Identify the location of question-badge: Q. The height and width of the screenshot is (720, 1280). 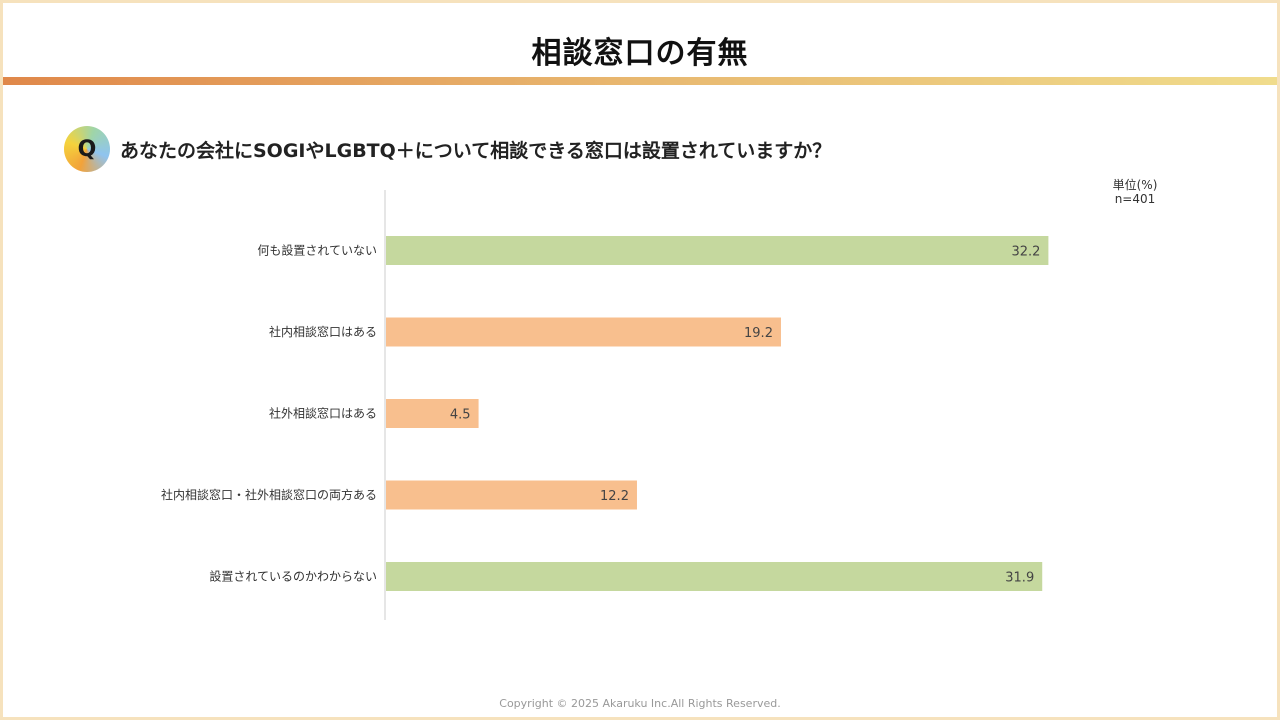
(87, 149).